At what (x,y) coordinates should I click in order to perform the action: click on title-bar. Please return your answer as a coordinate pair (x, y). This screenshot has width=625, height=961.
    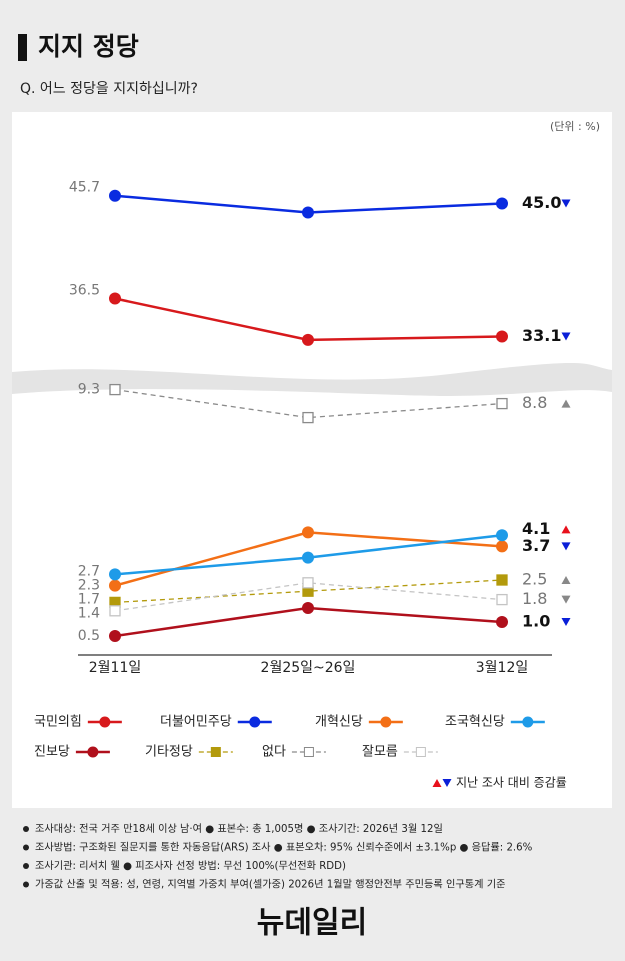
    Looking at the image, I should click on (22, 47).